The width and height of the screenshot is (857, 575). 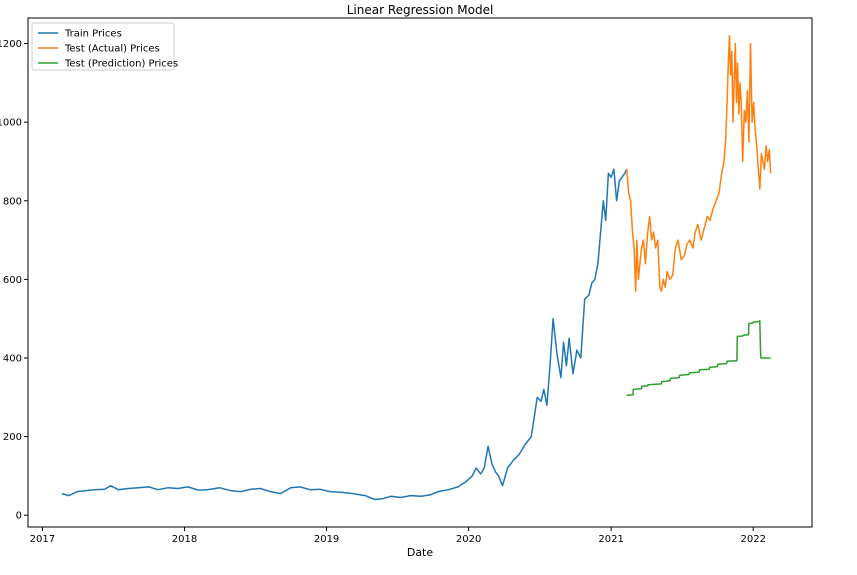 I want to click on legend-box, so click(x=103, y=46).